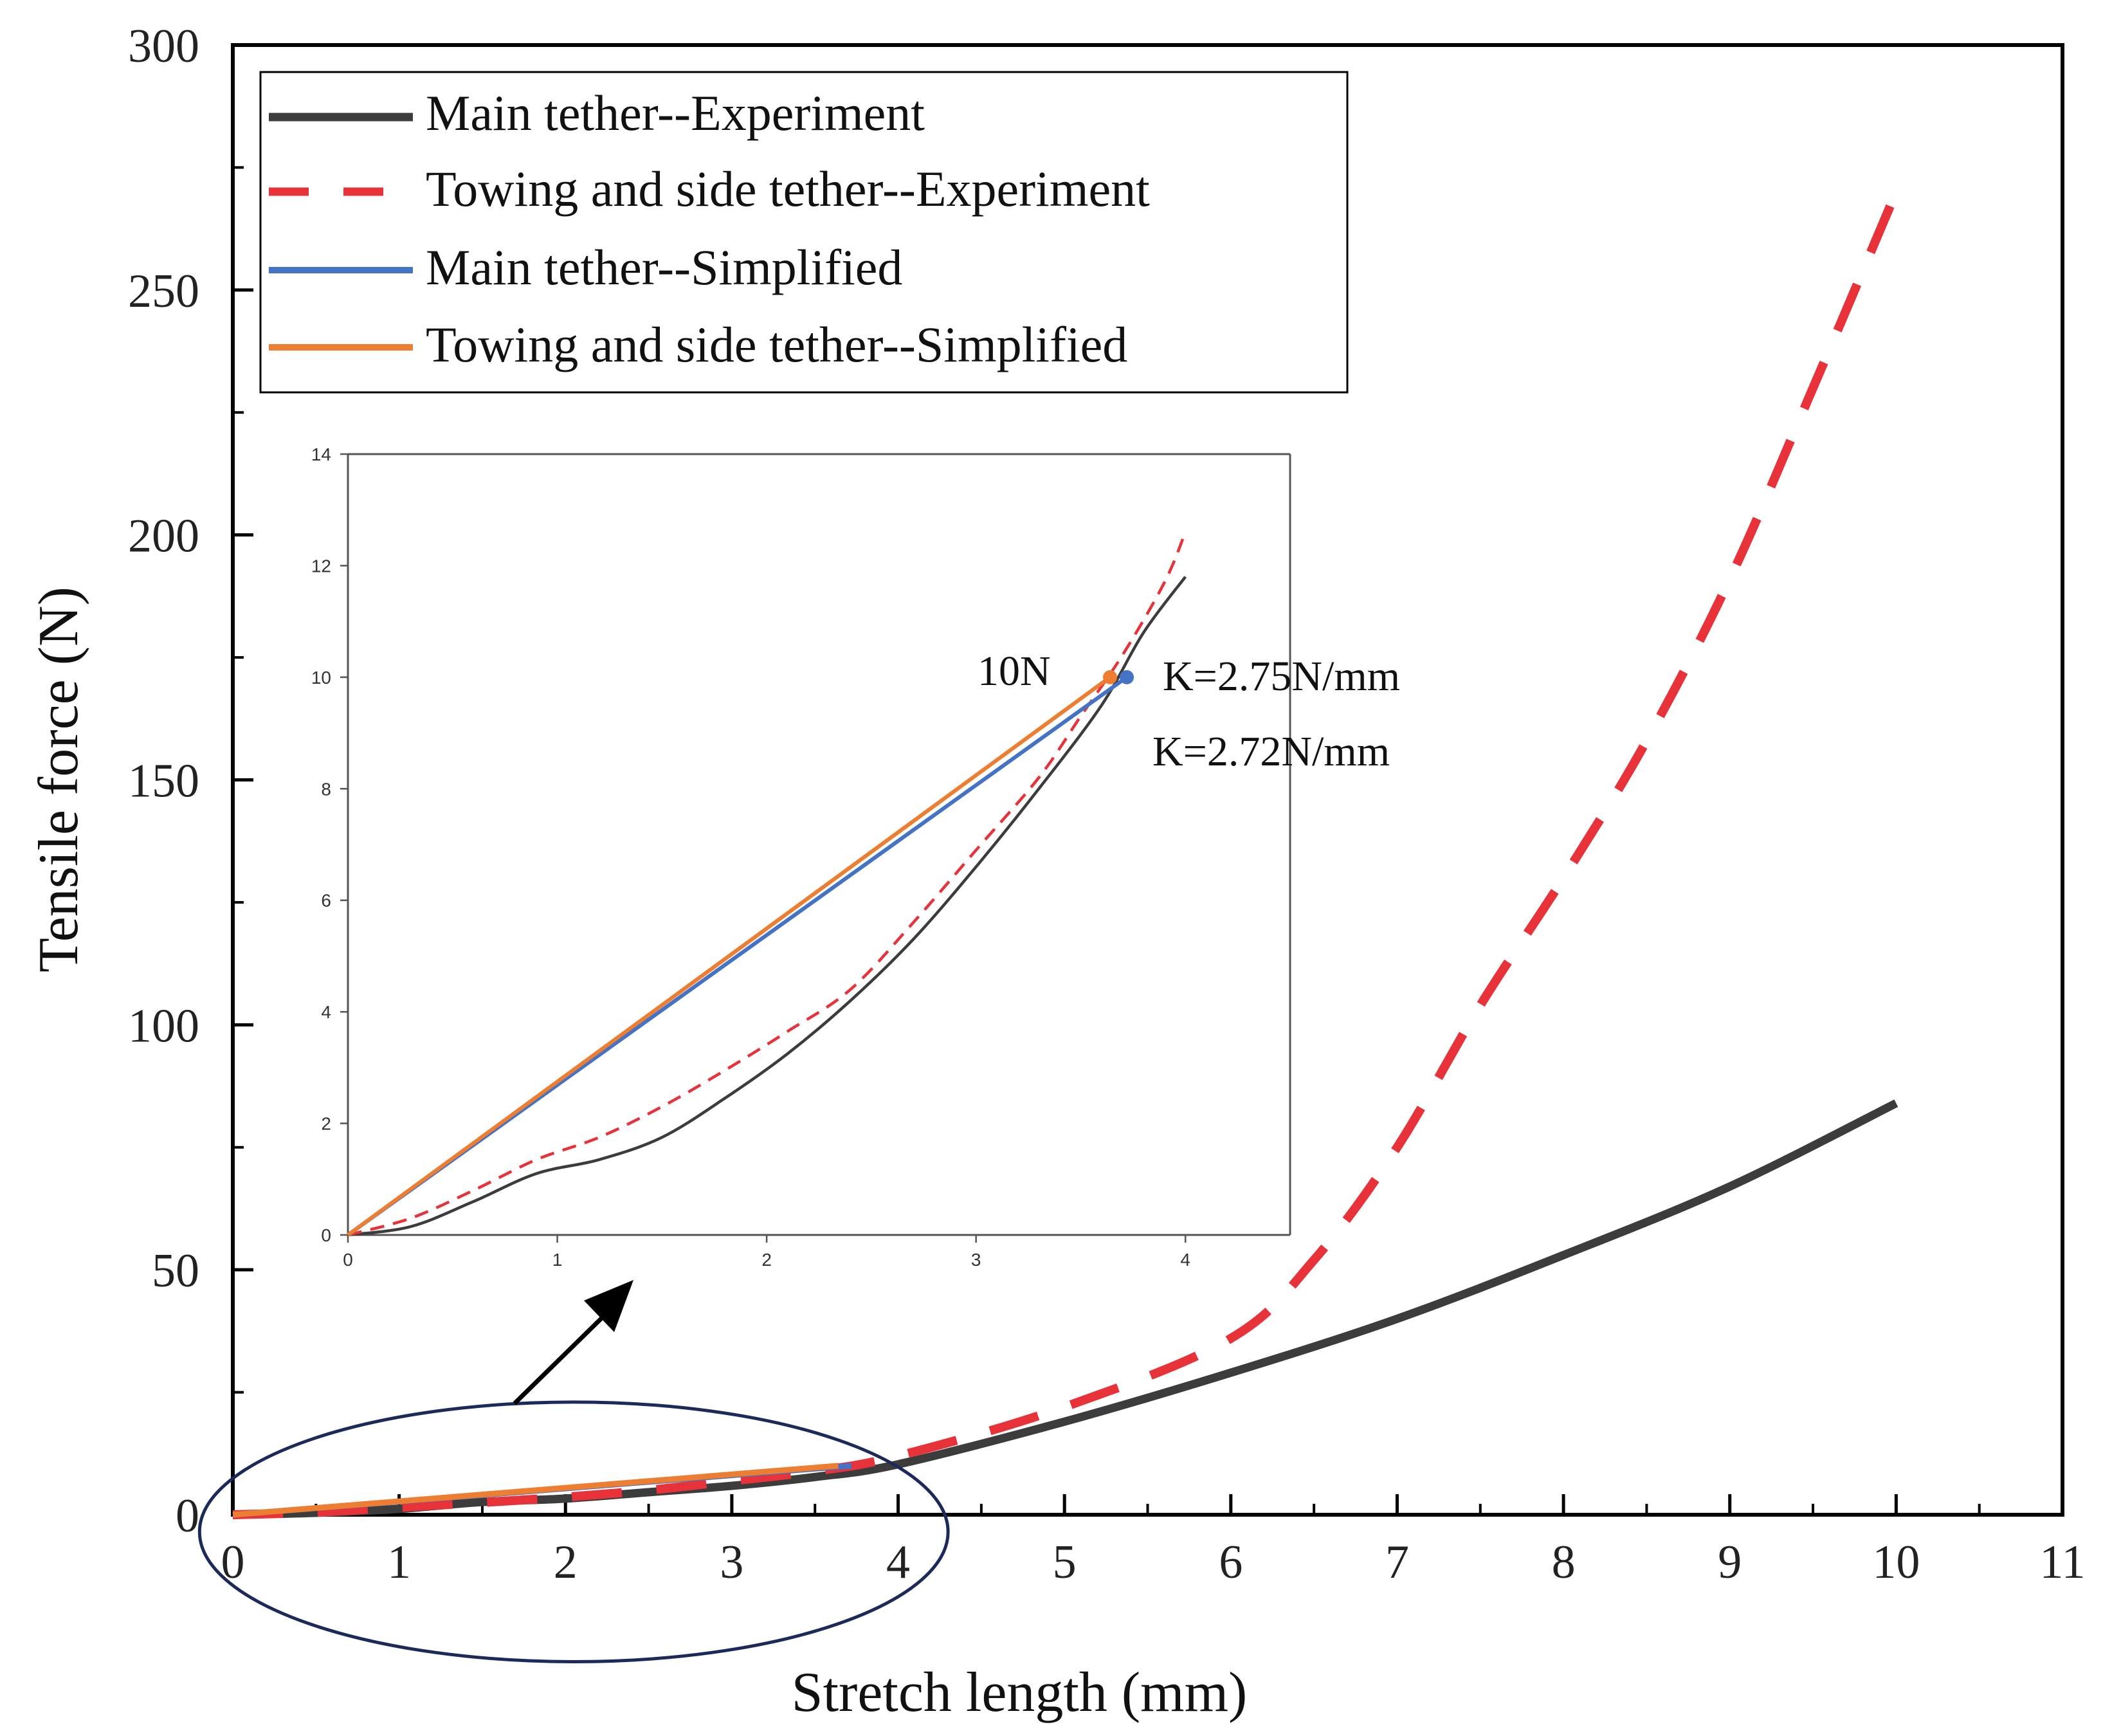 The width and height of the screenshot is (2103, 1736). What do you see at coordinates (1020, 1692) in the screenshot?
I see `x-axis-title: Stretch length (mm)` at bounding box center [1020, 1692].